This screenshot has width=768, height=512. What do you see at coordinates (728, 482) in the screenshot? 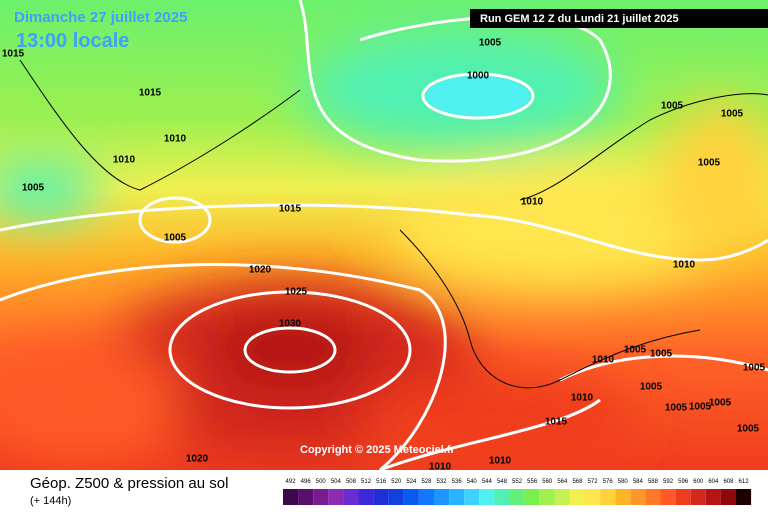
I see `legend-label: 608` at bounding box center [728, 482].